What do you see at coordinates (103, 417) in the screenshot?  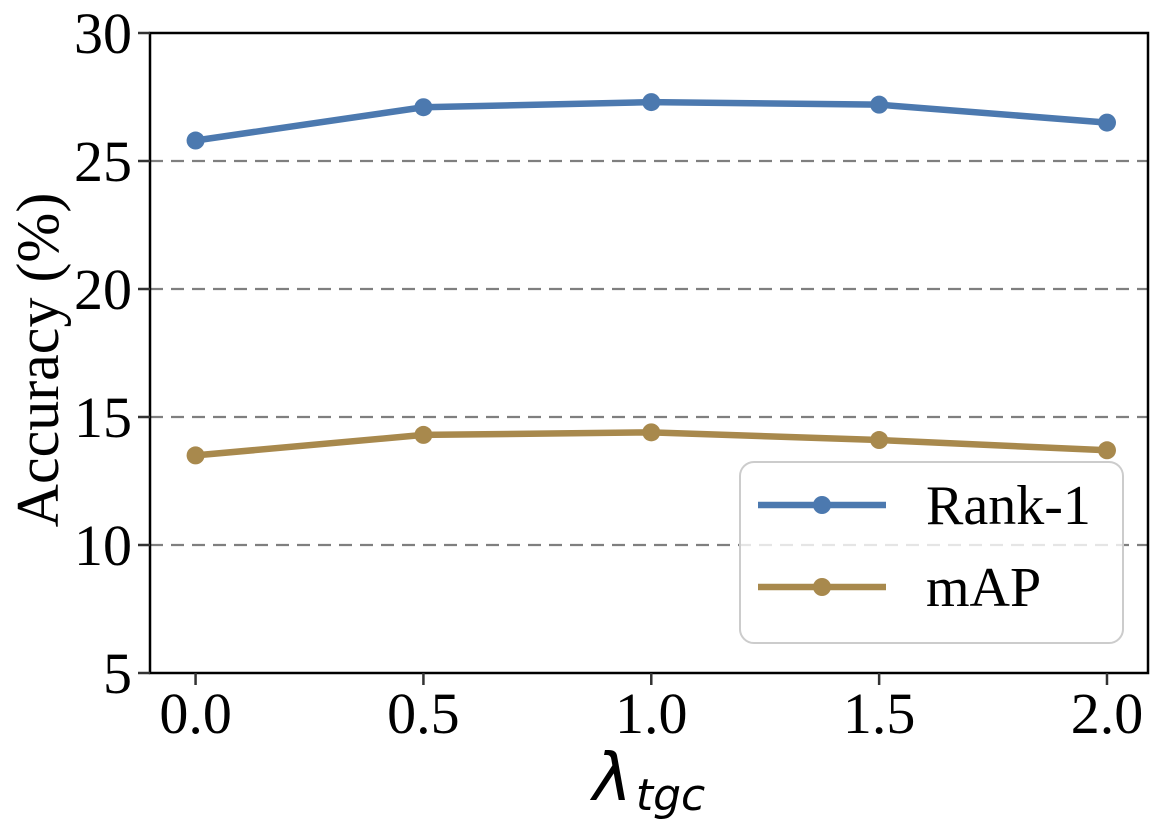 I see `y-tick-label: 15` at bounding box center [103, 417].